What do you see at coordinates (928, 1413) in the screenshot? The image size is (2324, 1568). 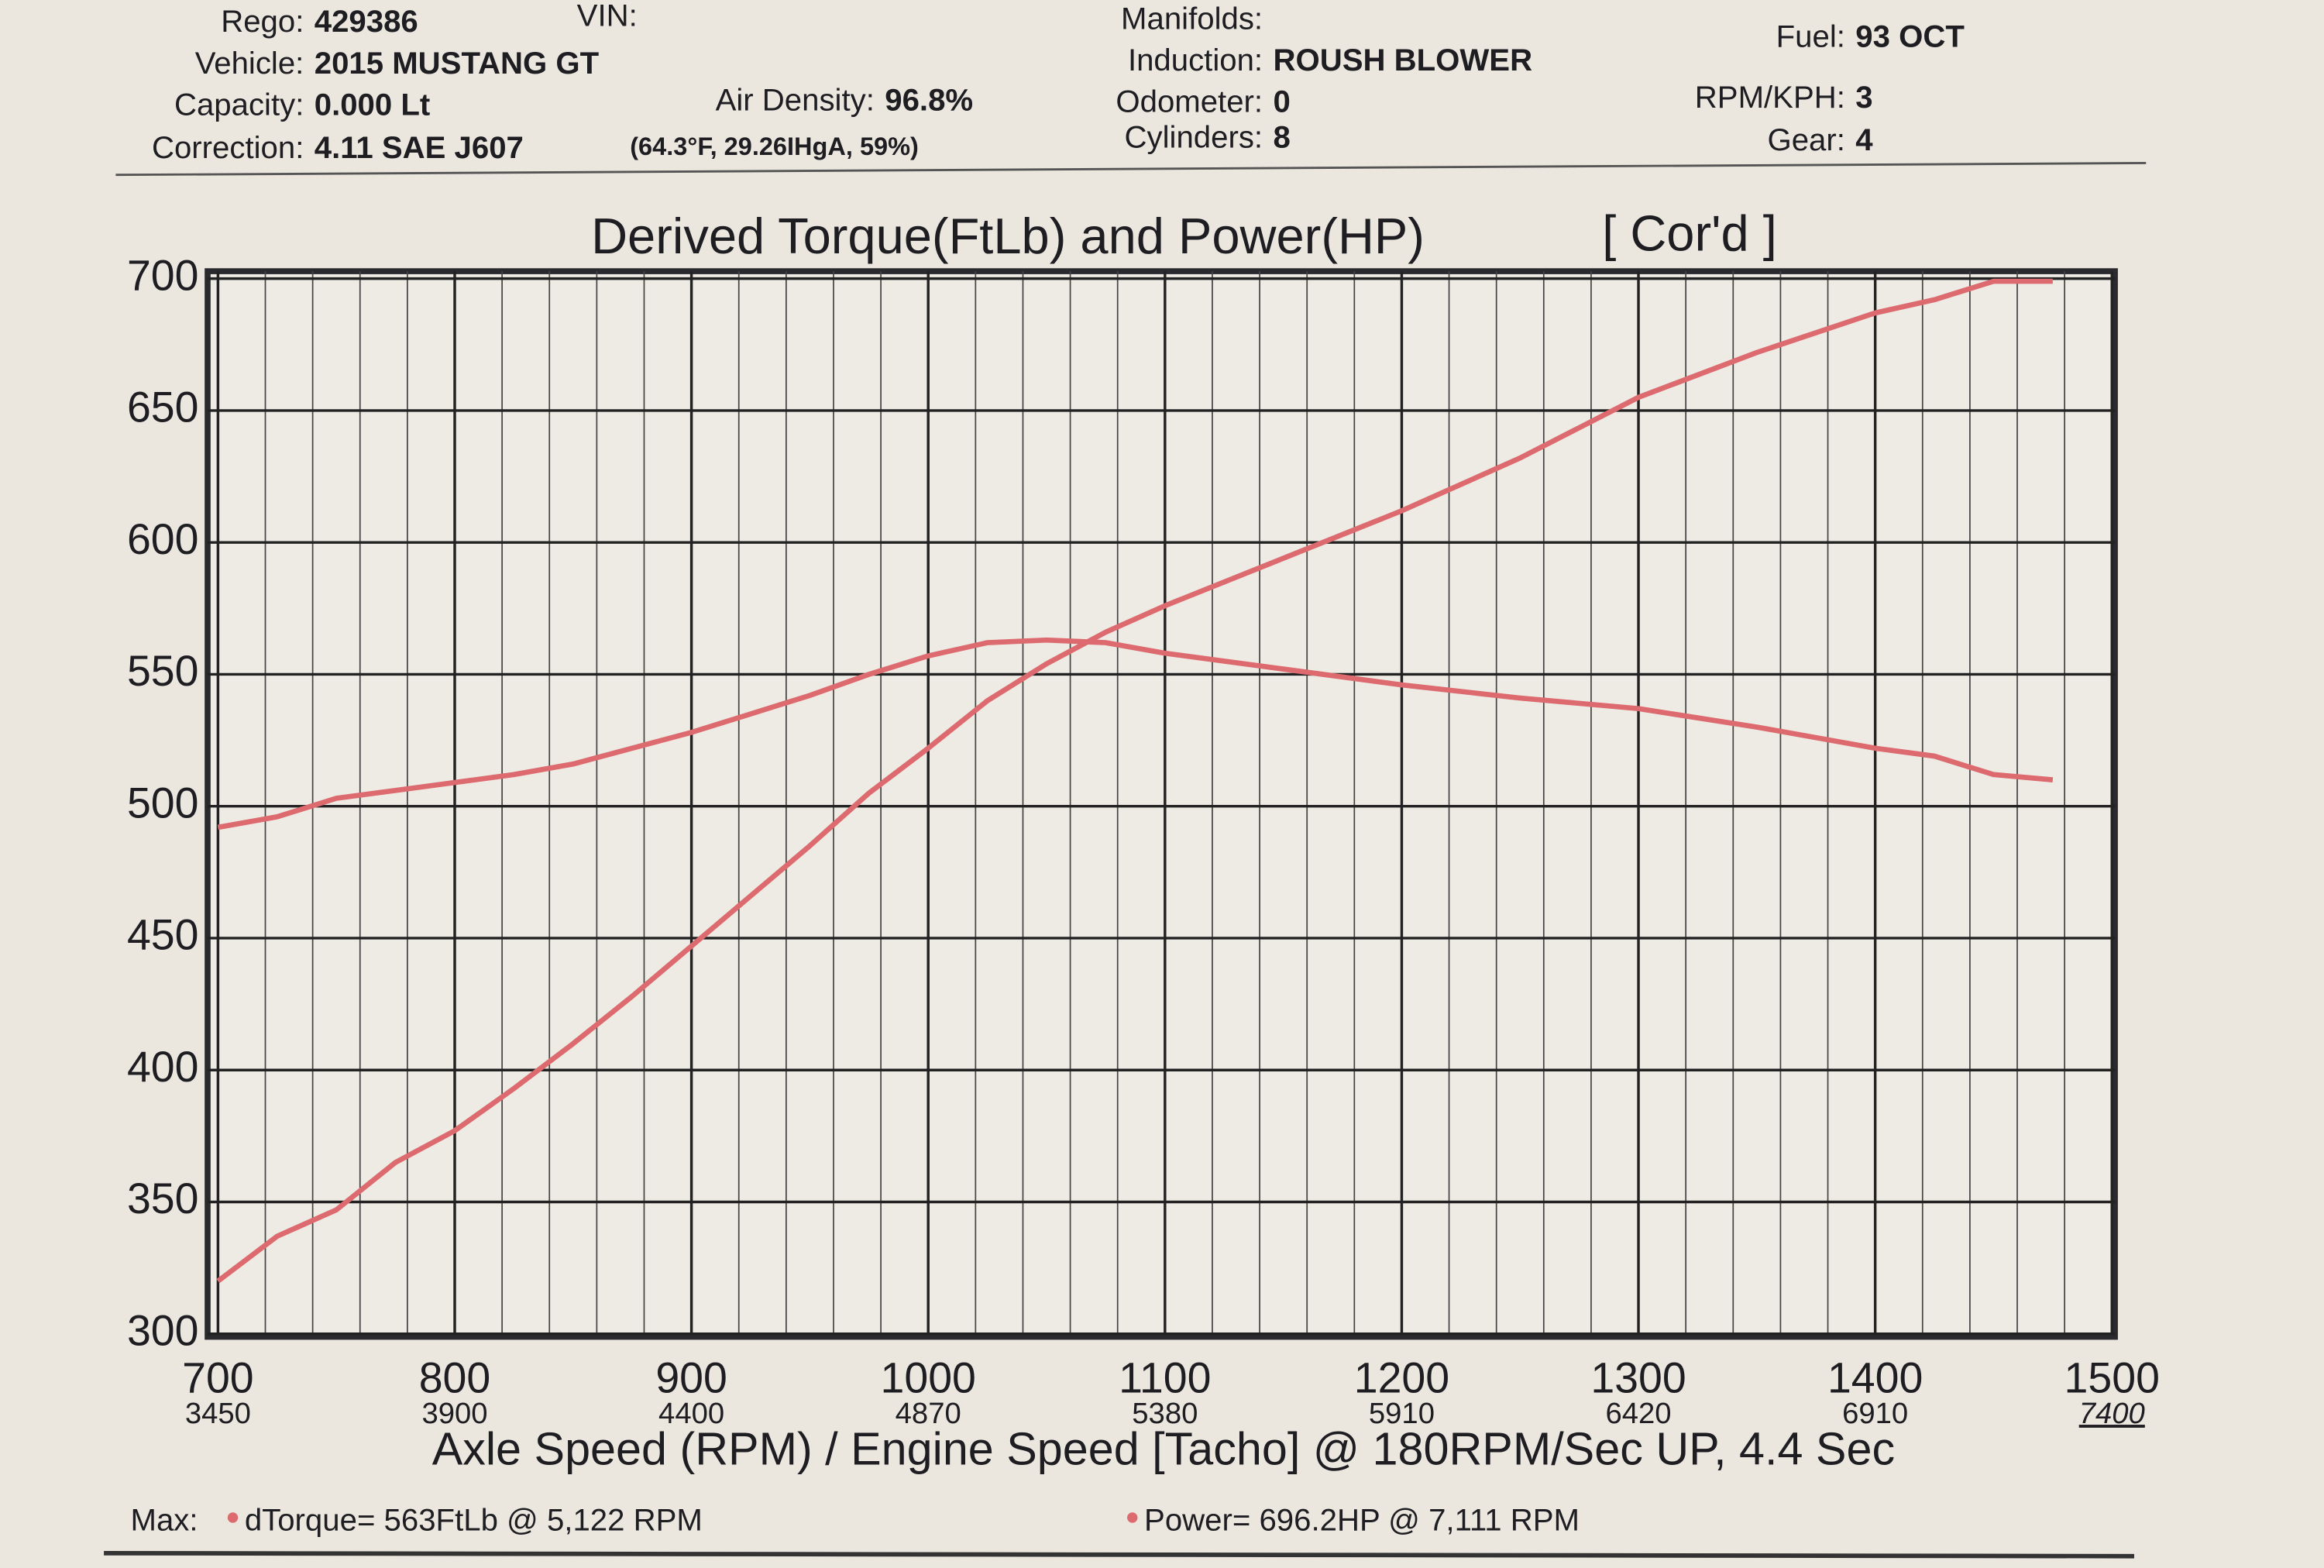 I see `x-tick2-label: 4870` at bounding box center [928, 1413].